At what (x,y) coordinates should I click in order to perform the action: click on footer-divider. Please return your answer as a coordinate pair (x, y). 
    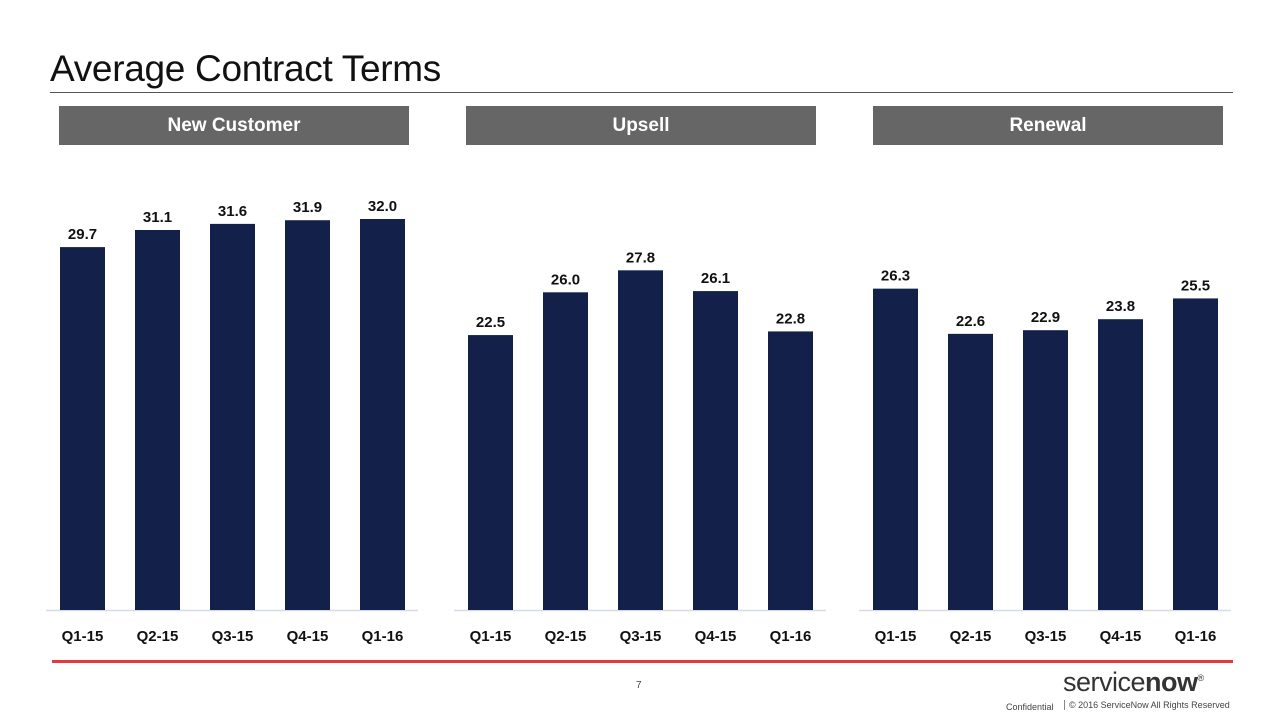
    Looking at the image, I should click on (642, 661).